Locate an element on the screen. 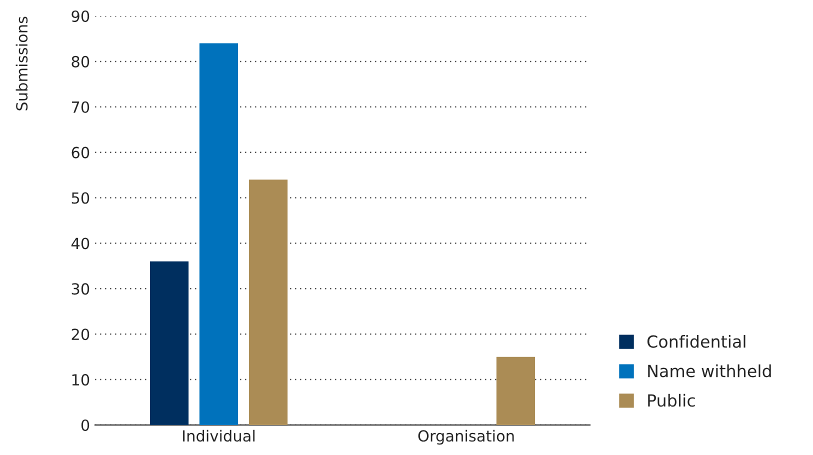 This screenshot has height=455, width=813. legend-label: Confidential is located at coordinates (696, 341).